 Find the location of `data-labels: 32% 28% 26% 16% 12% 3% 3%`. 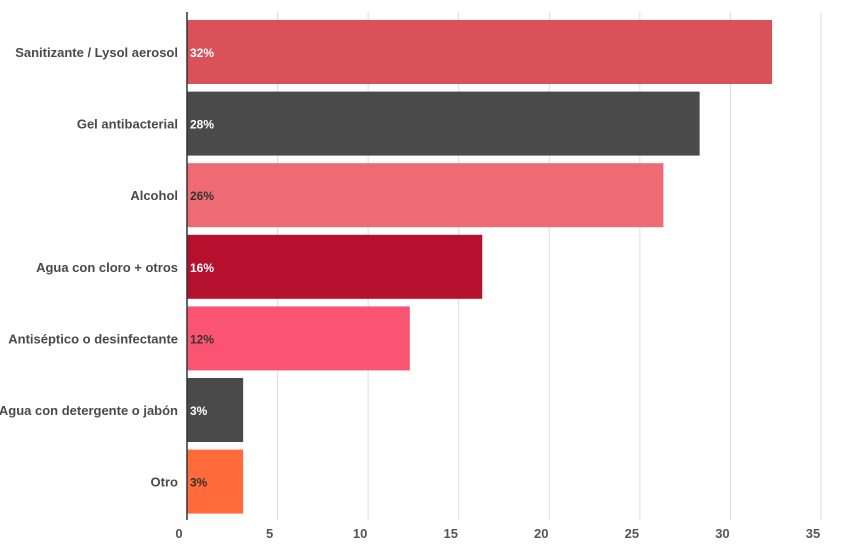

data-labels: 32% 28% 26% 16% 12% 3% 3% is located at coordinates (202, 268).